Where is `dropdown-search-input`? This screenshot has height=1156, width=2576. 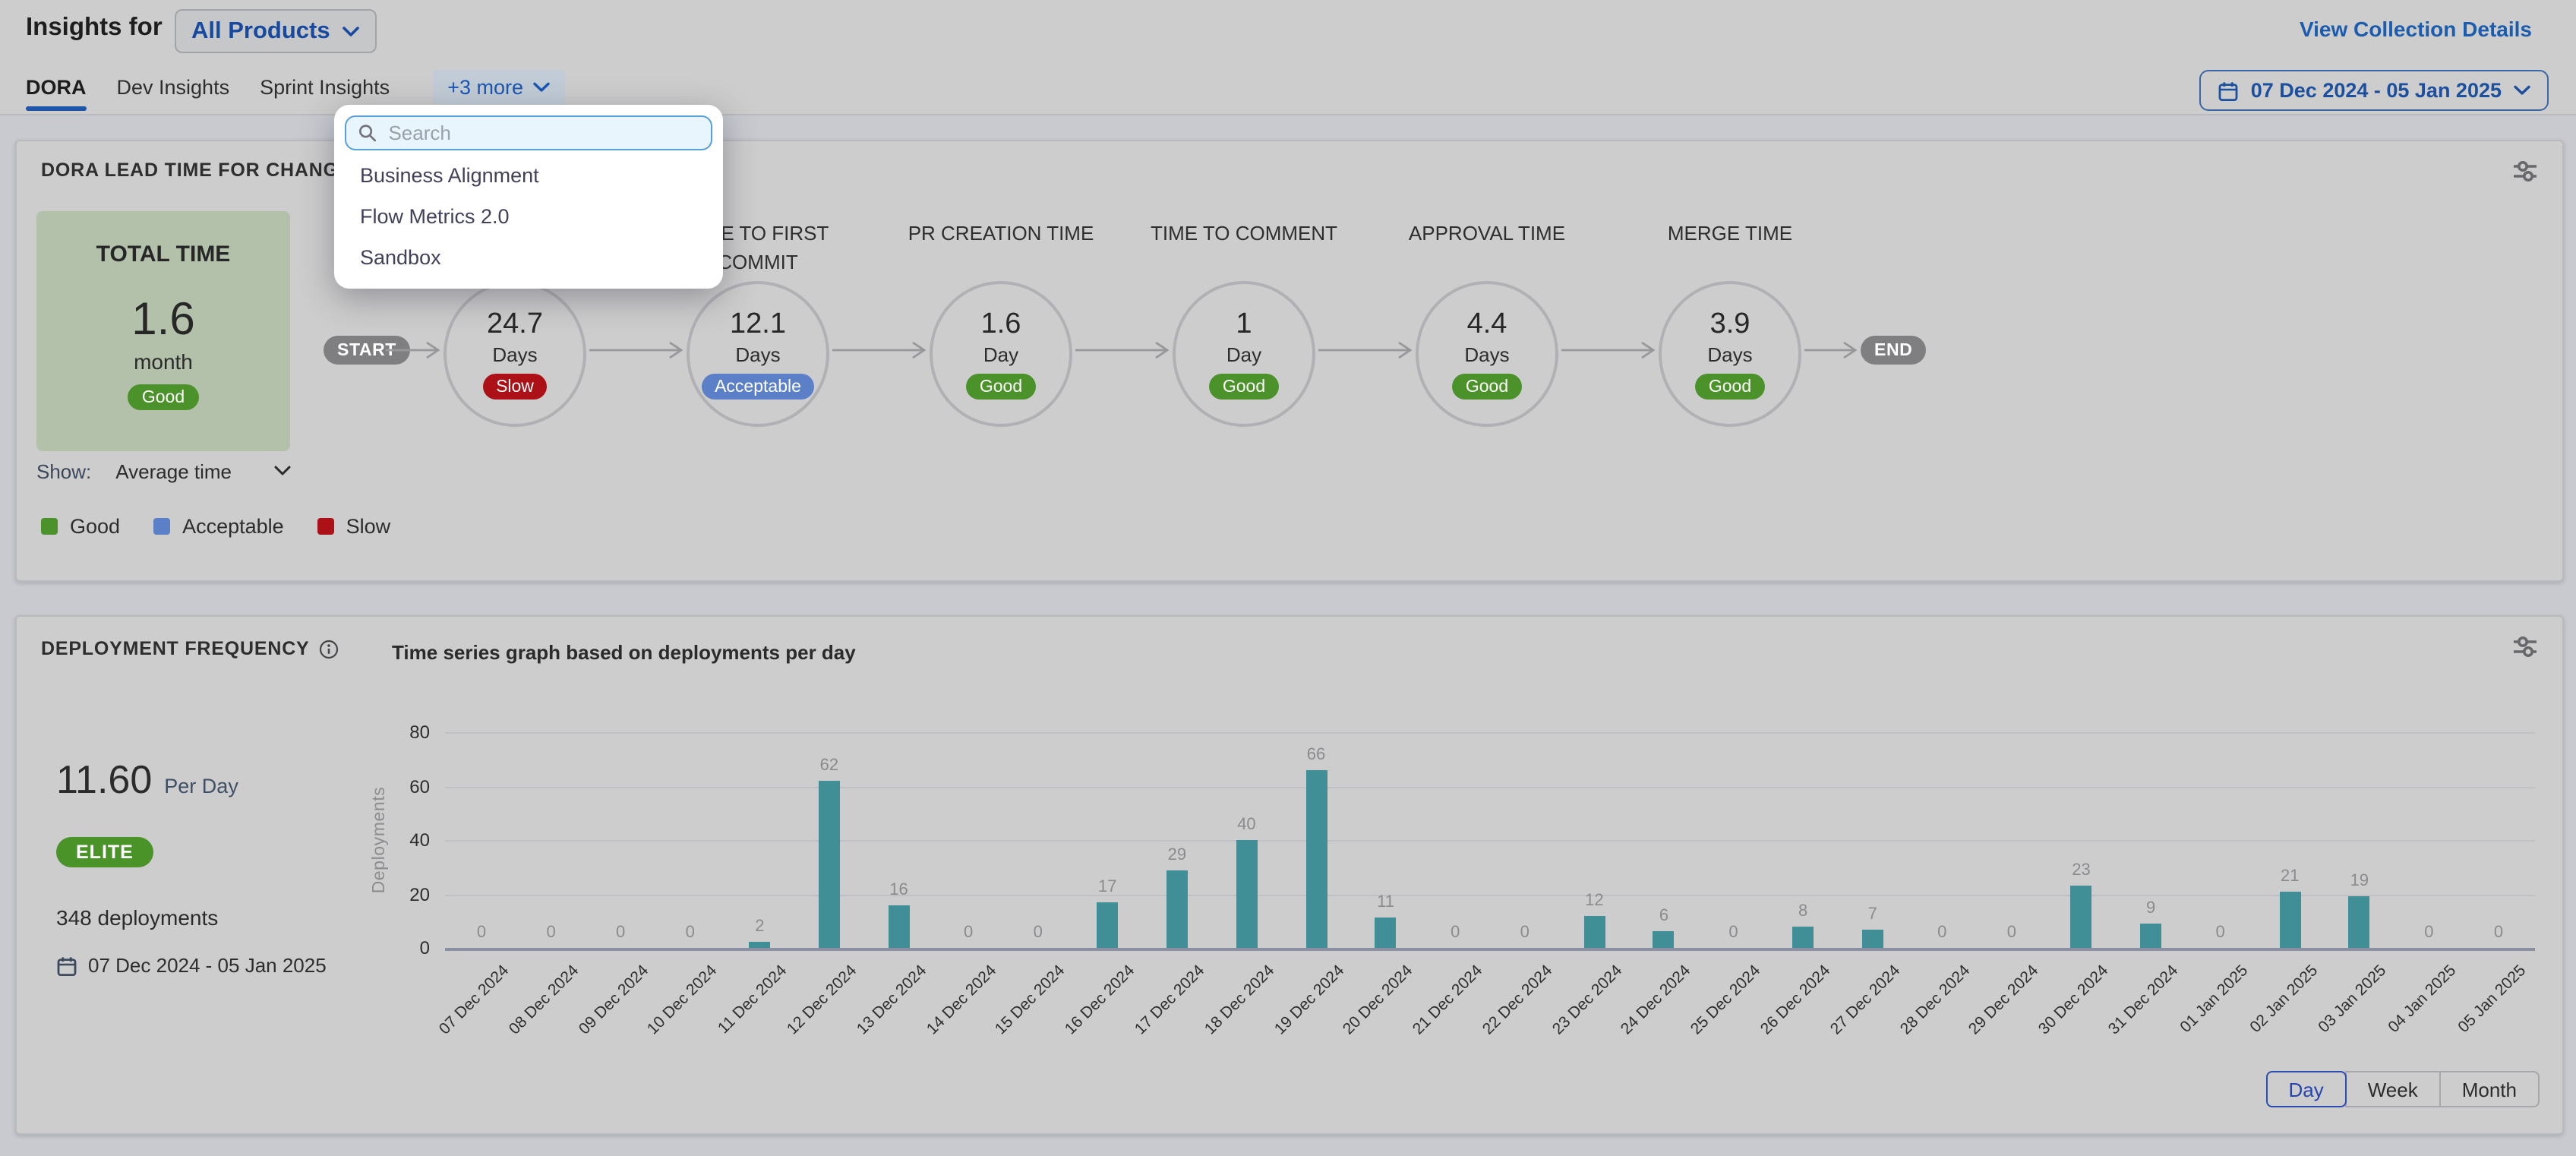 dropdown-search-input is located at coordinates (542, 133).